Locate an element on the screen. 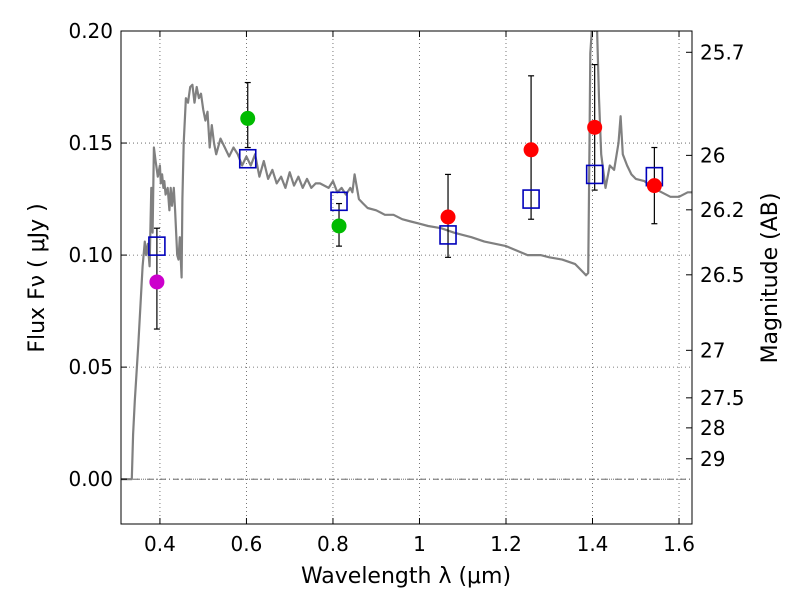 The image size is (800, 604). x-tick-label: 1.6 is located at coordinates (679, 544).